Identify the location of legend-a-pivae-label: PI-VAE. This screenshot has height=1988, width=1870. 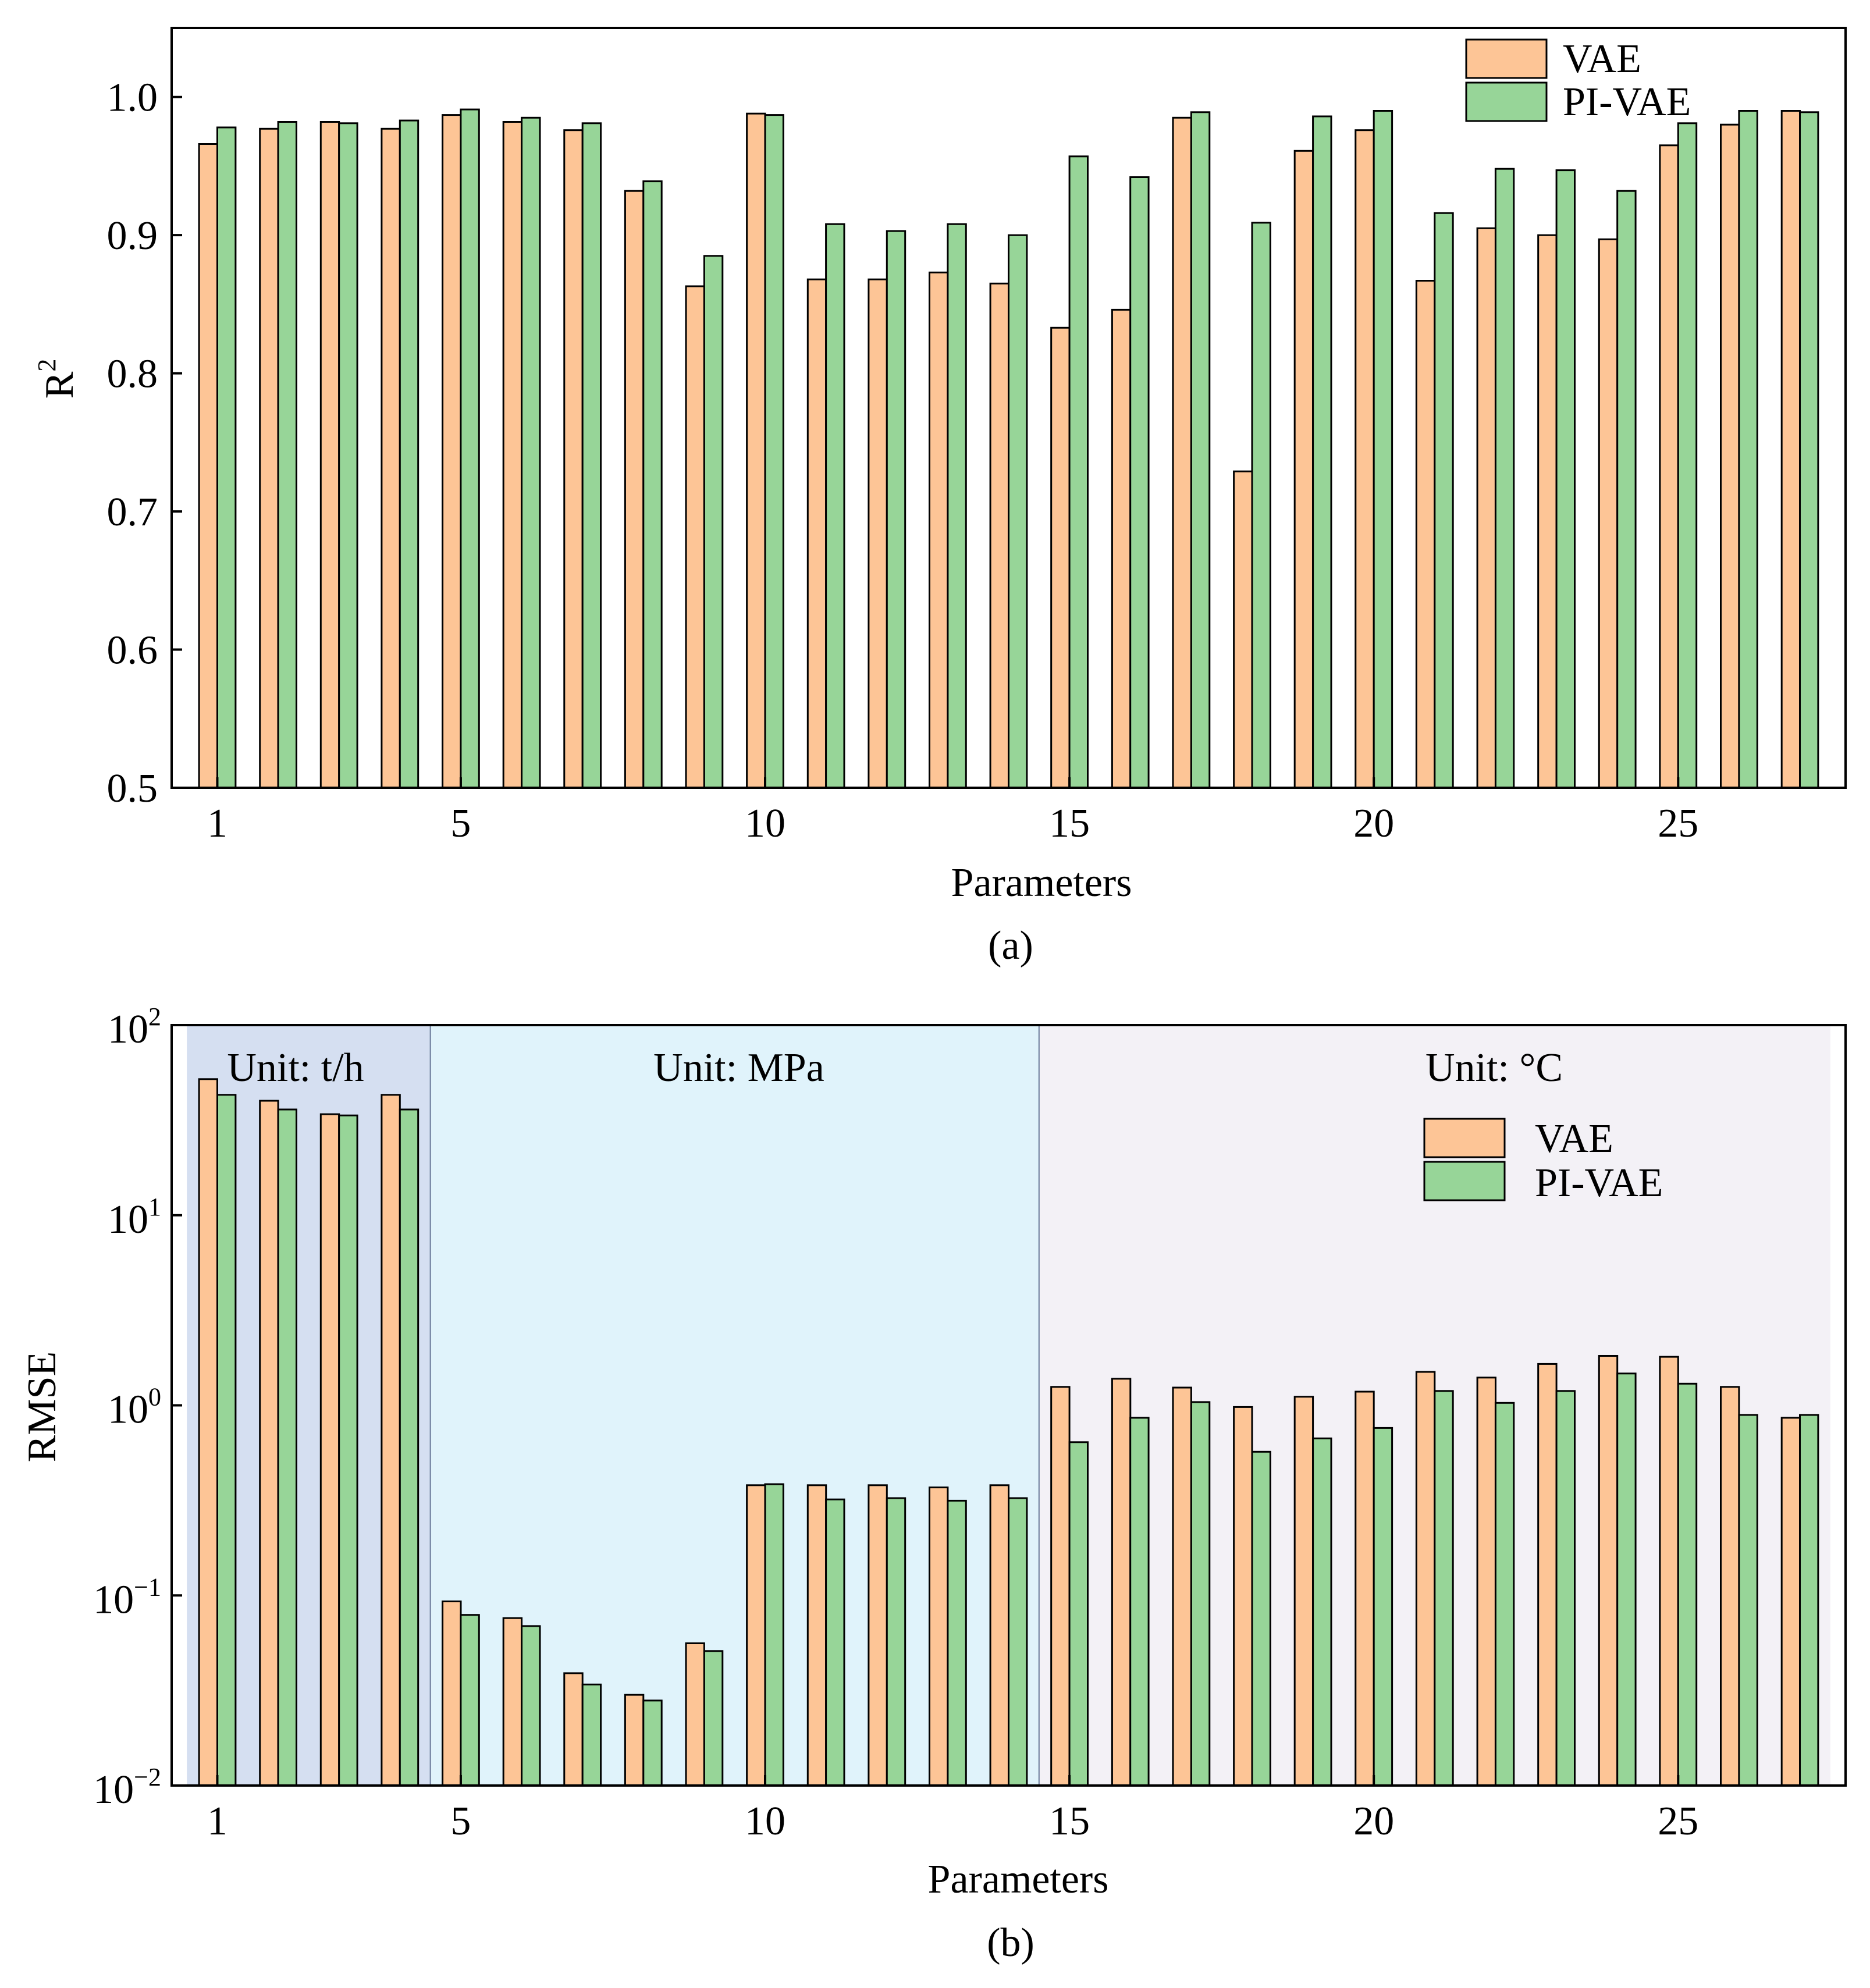
(1627, 103).